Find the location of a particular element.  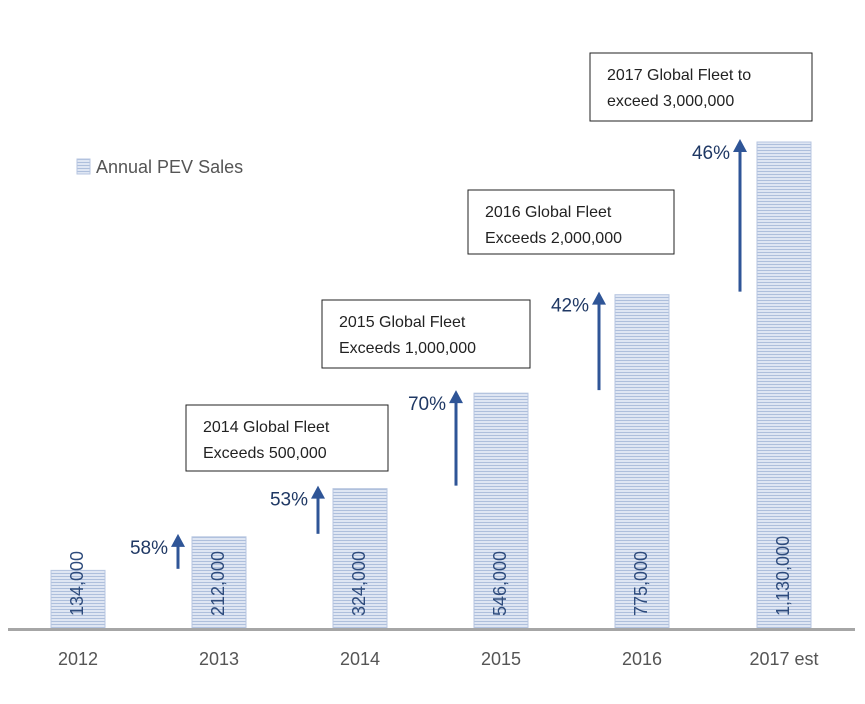

x-tick-label: 2012 is located at coordinates (78, 659).